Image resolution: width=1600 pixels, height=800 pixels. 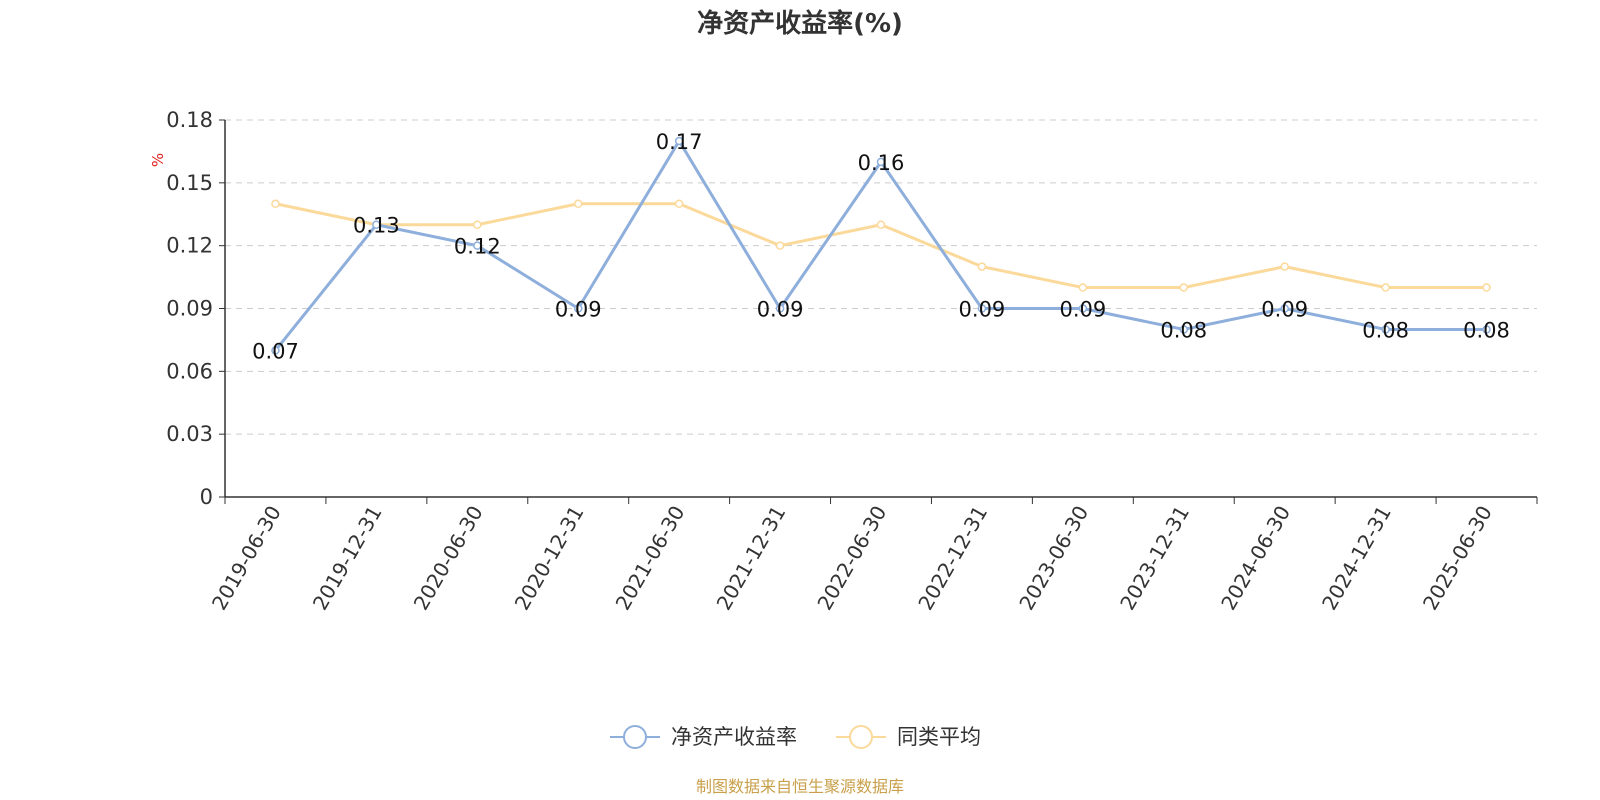 What do you see at coordinates (189, 120) in the screenshot?
I see `y-tick-label: 0.18` at bounding box center [189, 120].